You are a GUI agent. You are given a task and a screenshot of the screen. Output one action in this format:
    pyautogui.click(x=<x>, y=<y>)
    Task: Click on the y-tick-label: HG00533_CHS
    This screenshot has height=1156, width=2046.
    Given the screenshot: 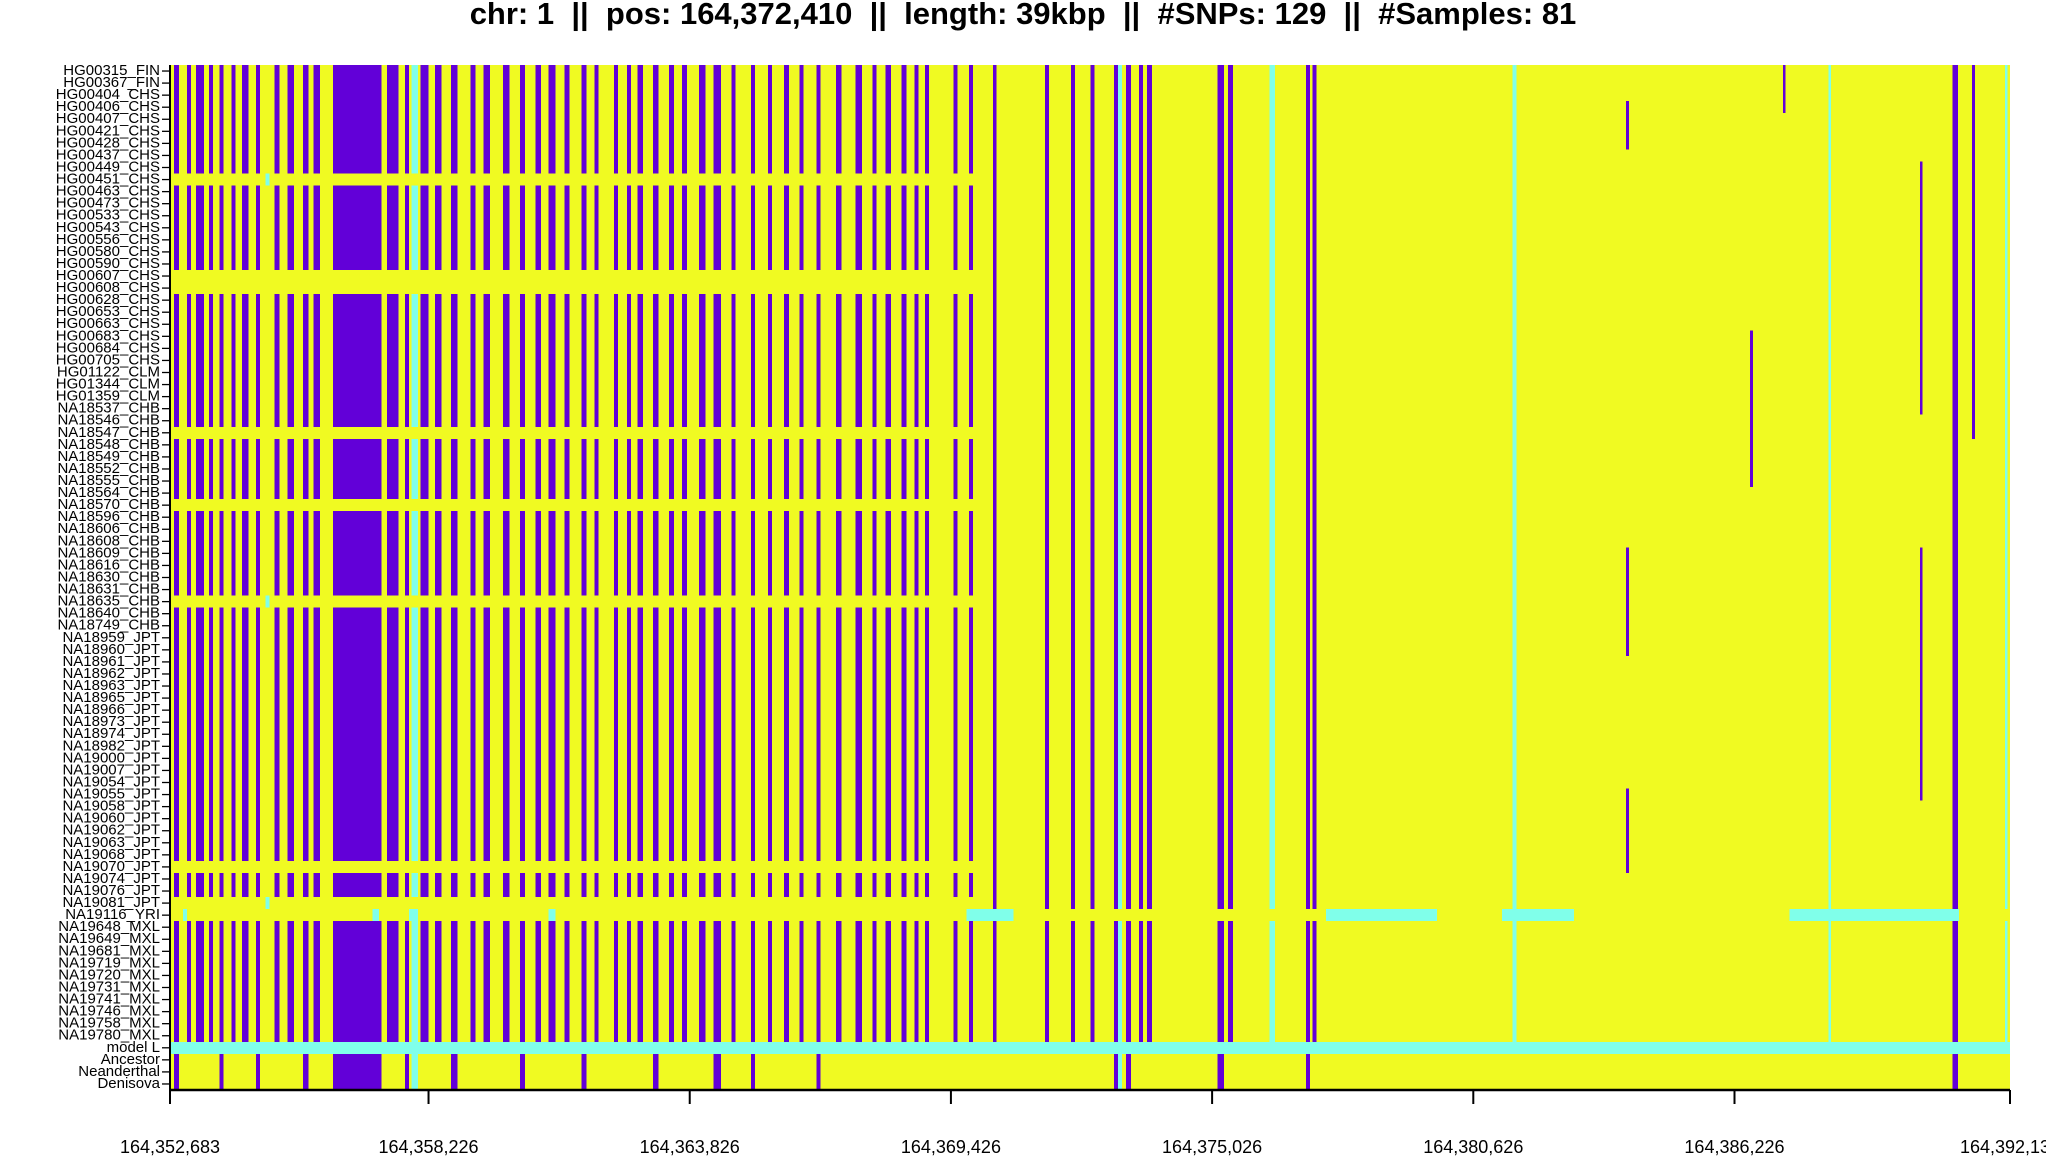 What is the action you would take?
    pyautogui.click(x=108, y=215)
    